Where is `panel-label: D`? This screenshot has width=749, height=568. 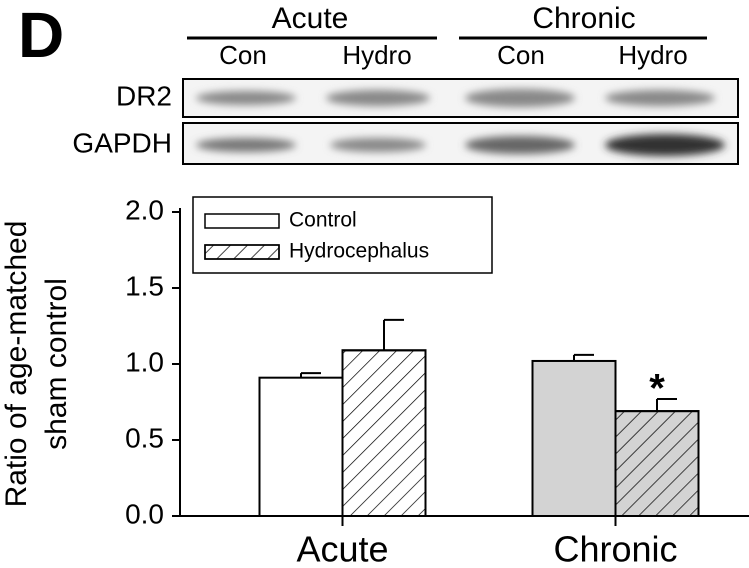
panel-label: D is located at coordinates (41, 35).